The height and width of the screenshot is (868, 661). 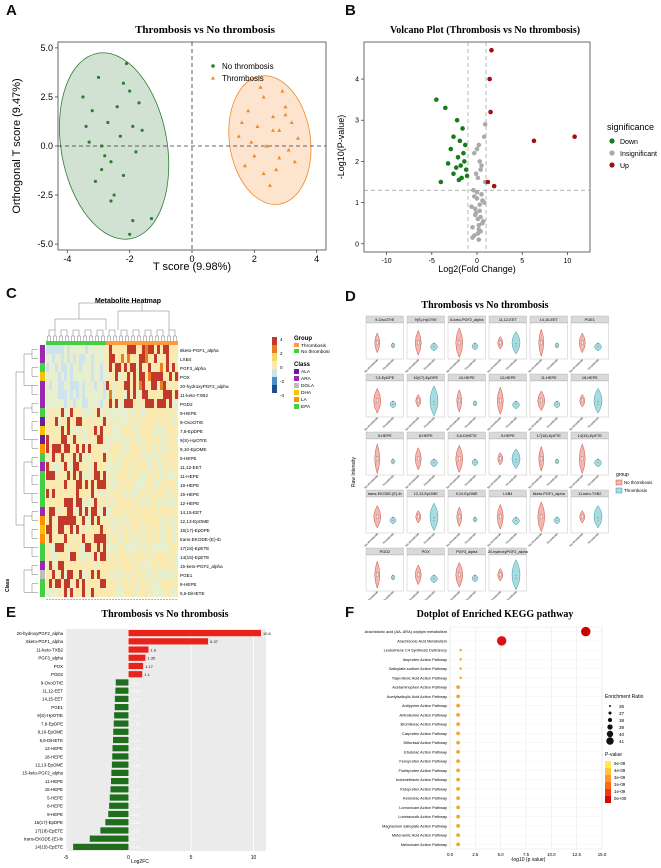 What do you see at coordinates (136, 690) in the screenshot?
I see `data-label: -1.05` at bounding box center [136, 690].